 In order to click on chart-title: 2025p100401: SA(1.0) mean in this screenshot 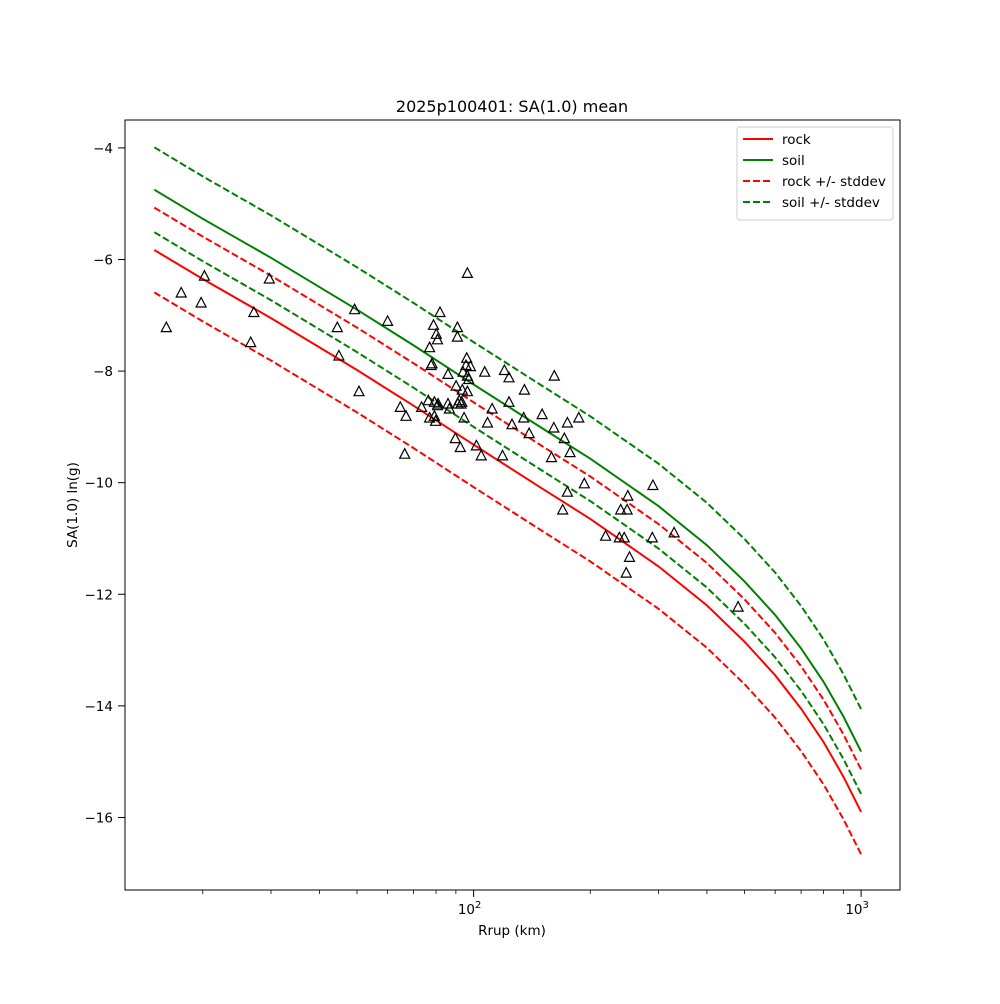, I will do `click(512, 106)`.